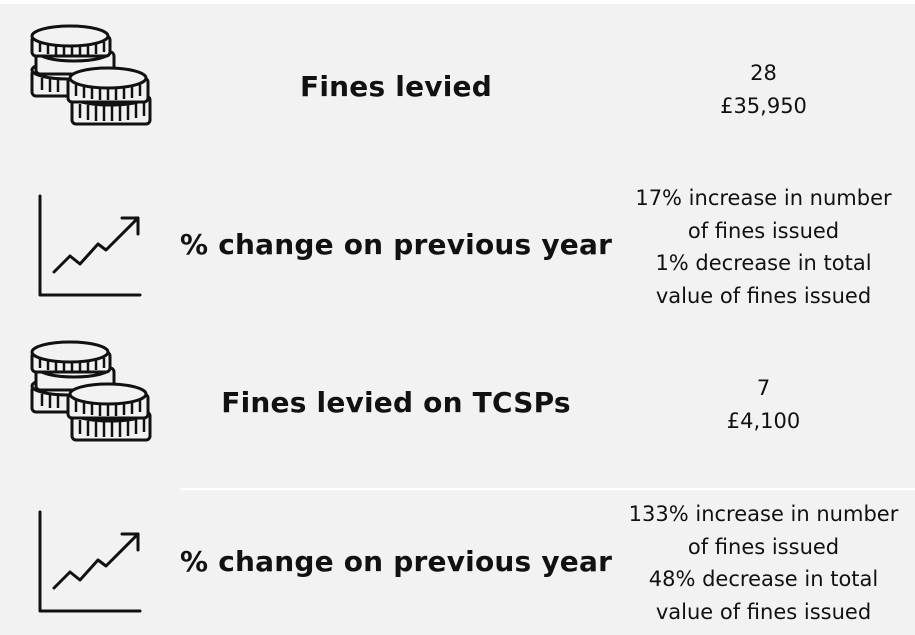  Describe the element at coordinates (763, 388) in the screenshot. I see `value-line: 7` at that location.